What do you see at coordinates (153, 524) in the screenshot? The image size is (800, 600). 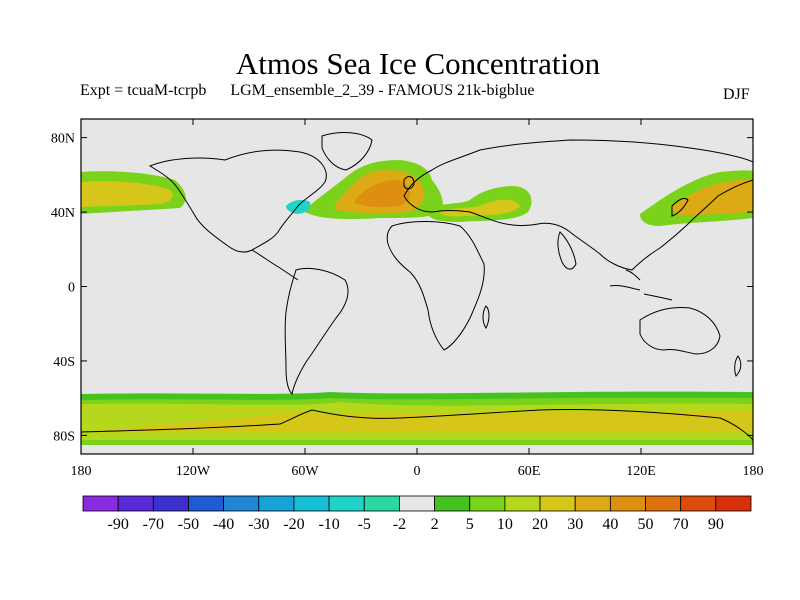 I see `color-bar-label: -70` at bounding box center [153, 524].